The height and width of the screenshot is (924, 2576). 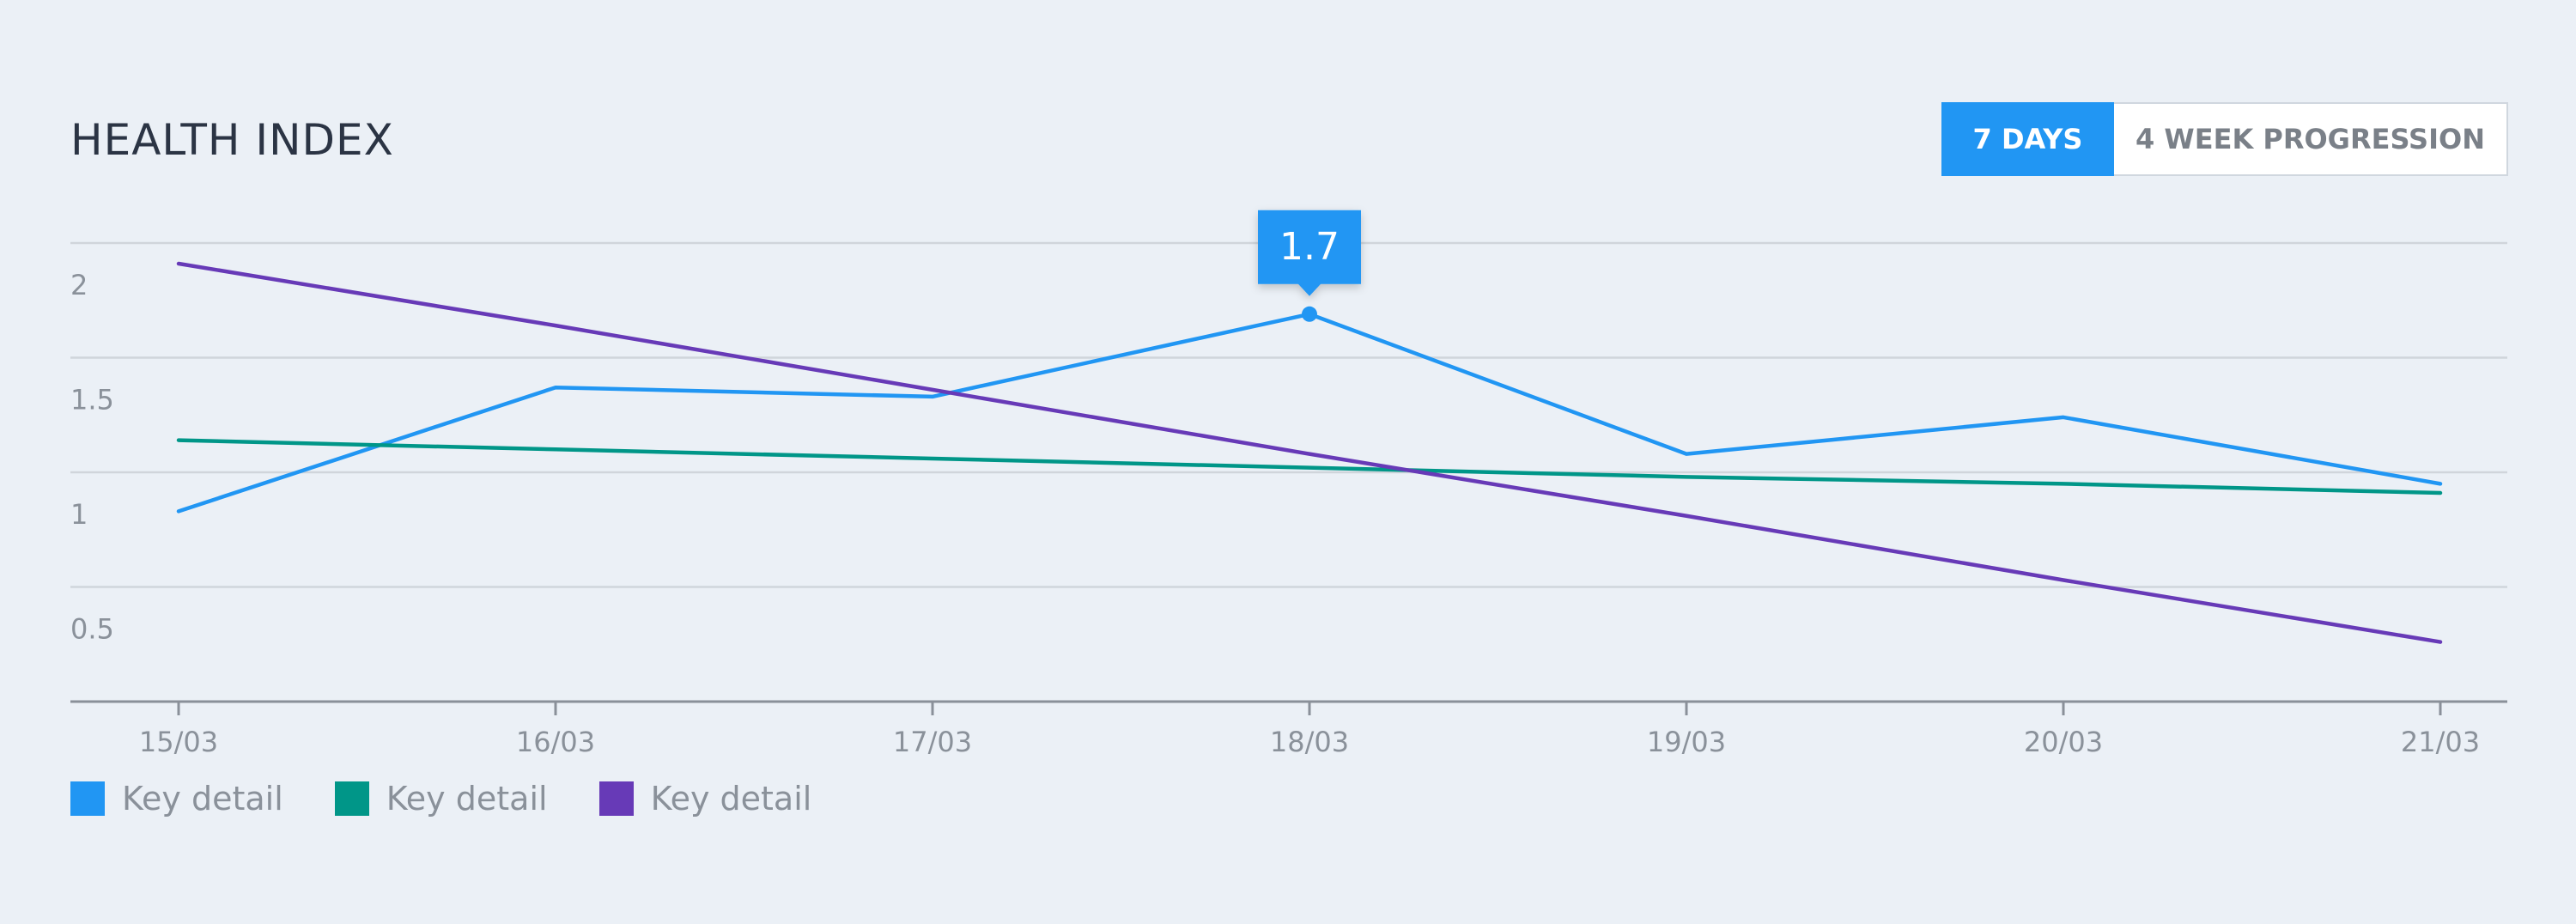 I want to click on legend-item-2: Key detail, so click(x=441, y=799).